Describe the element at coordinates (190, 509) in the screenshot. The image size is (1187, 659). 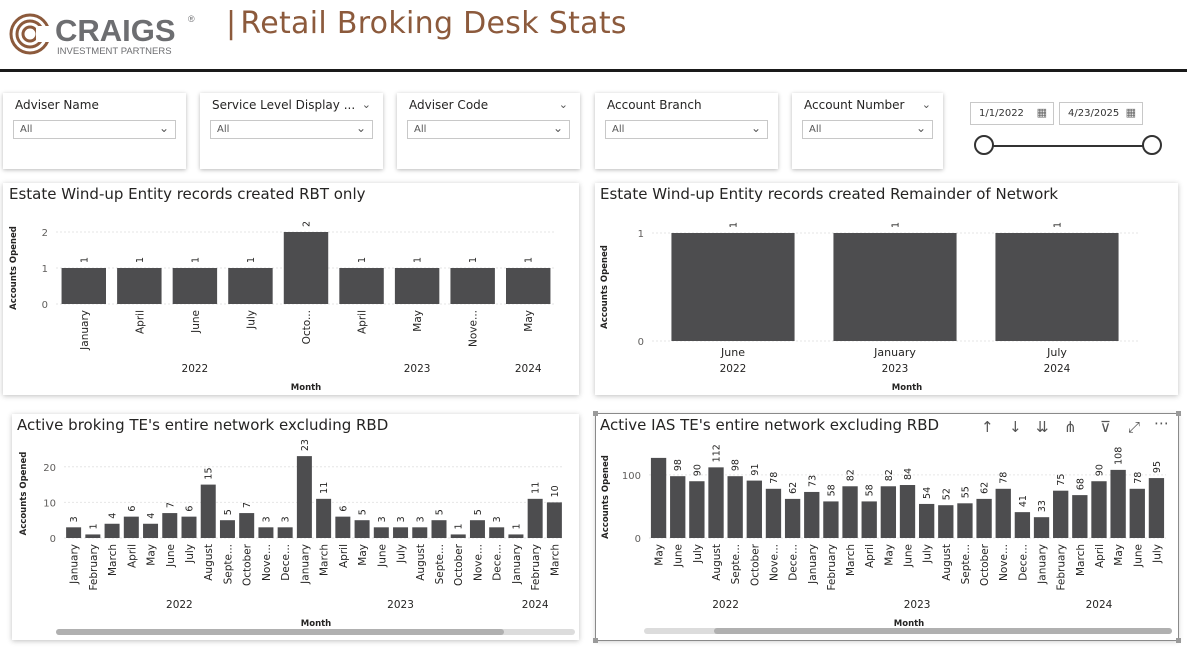
I see `data-label: 6` at that location.